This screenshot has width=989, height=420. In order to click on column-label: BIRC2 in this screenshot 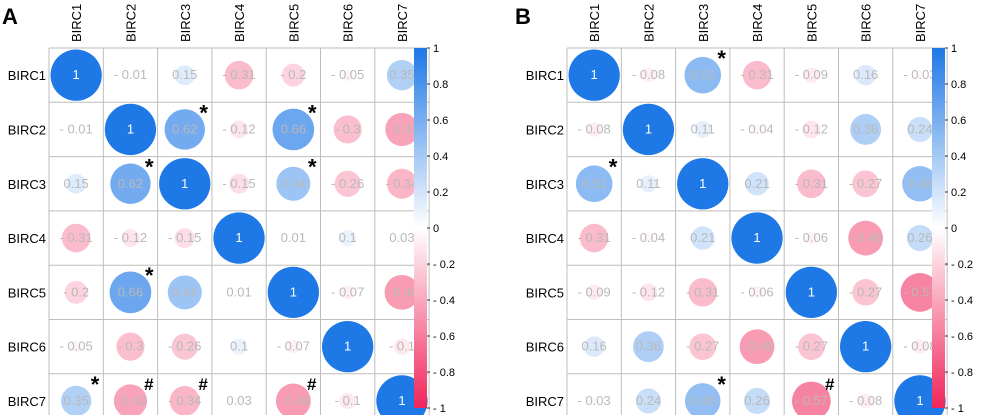, I will do `click(130, 23)`.